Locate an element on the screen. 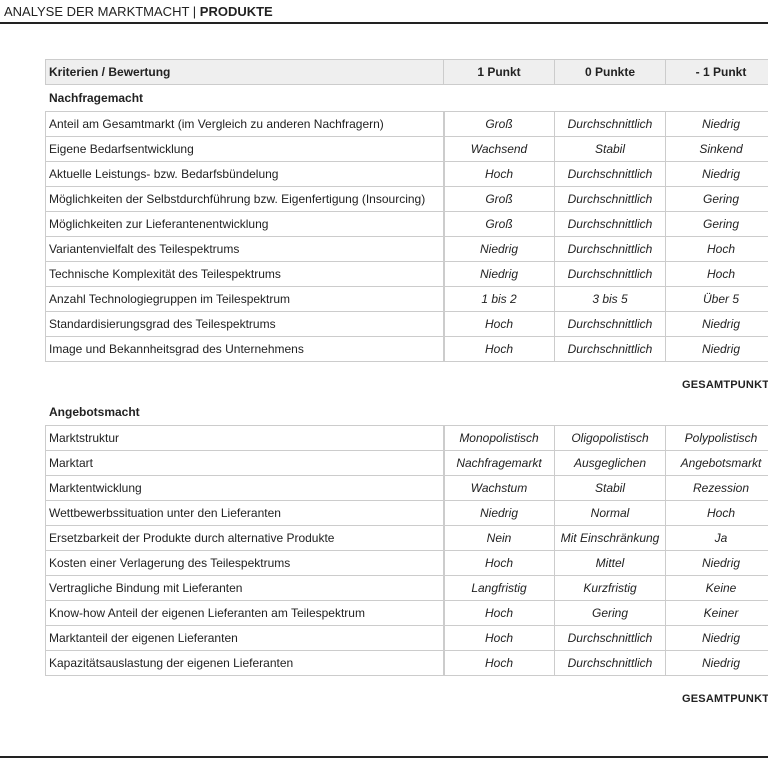 The width and height of the screenshot is (768, 768). rating-cell: Keiner is located at coordinates (716, 613).